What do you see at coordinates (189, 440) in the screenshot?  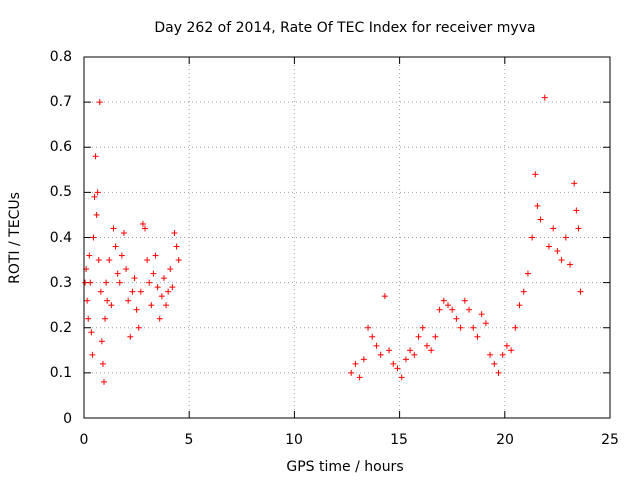 I see `x-tick-label: 5` at bounding box center [189, 440].